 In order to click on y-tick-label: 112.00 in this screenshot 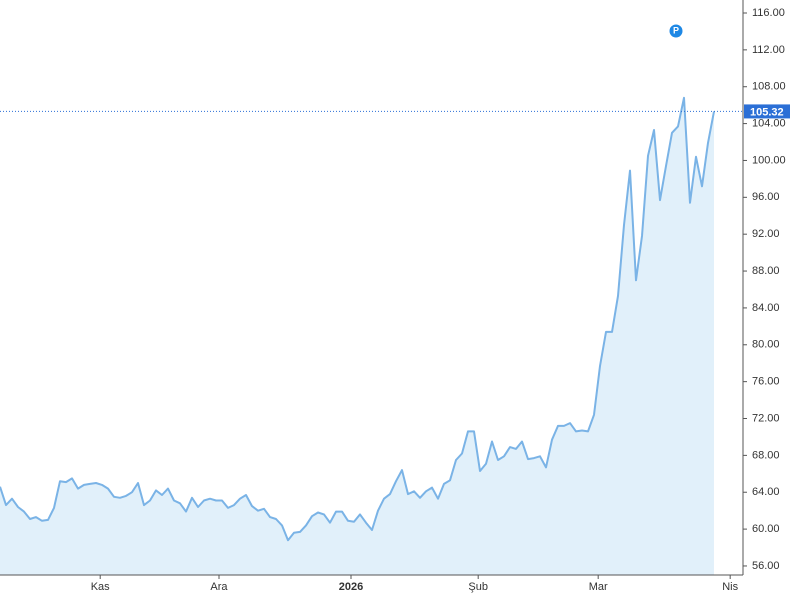, I will do `click(768, 50)`.